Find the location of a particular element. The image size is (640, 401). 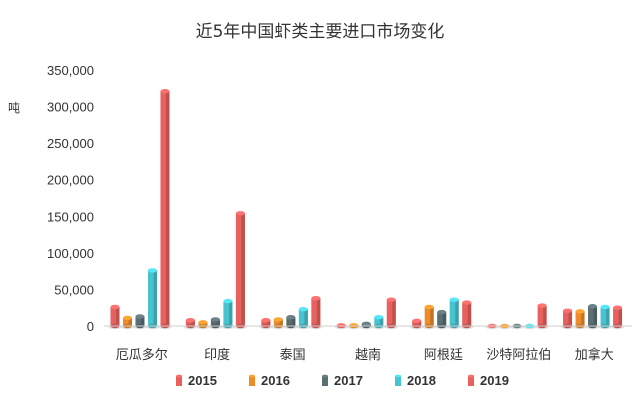

y-tick-label: 250,000 is located at coordinates (70, 143).